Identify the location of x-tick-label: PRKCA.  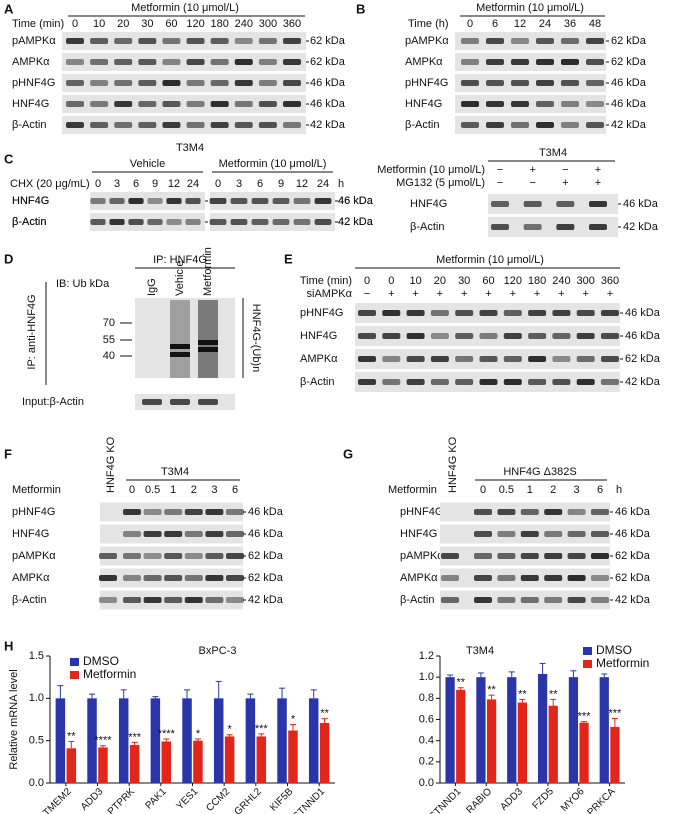
(601, 800).